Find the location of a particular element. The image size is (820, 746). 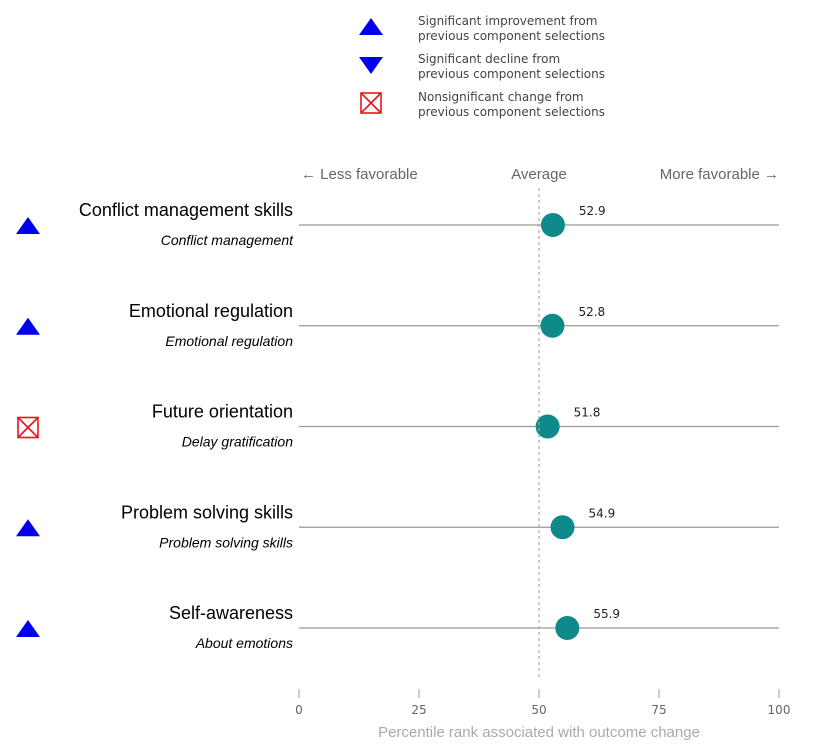

header-average: Average is located at coordinates (539, 174).